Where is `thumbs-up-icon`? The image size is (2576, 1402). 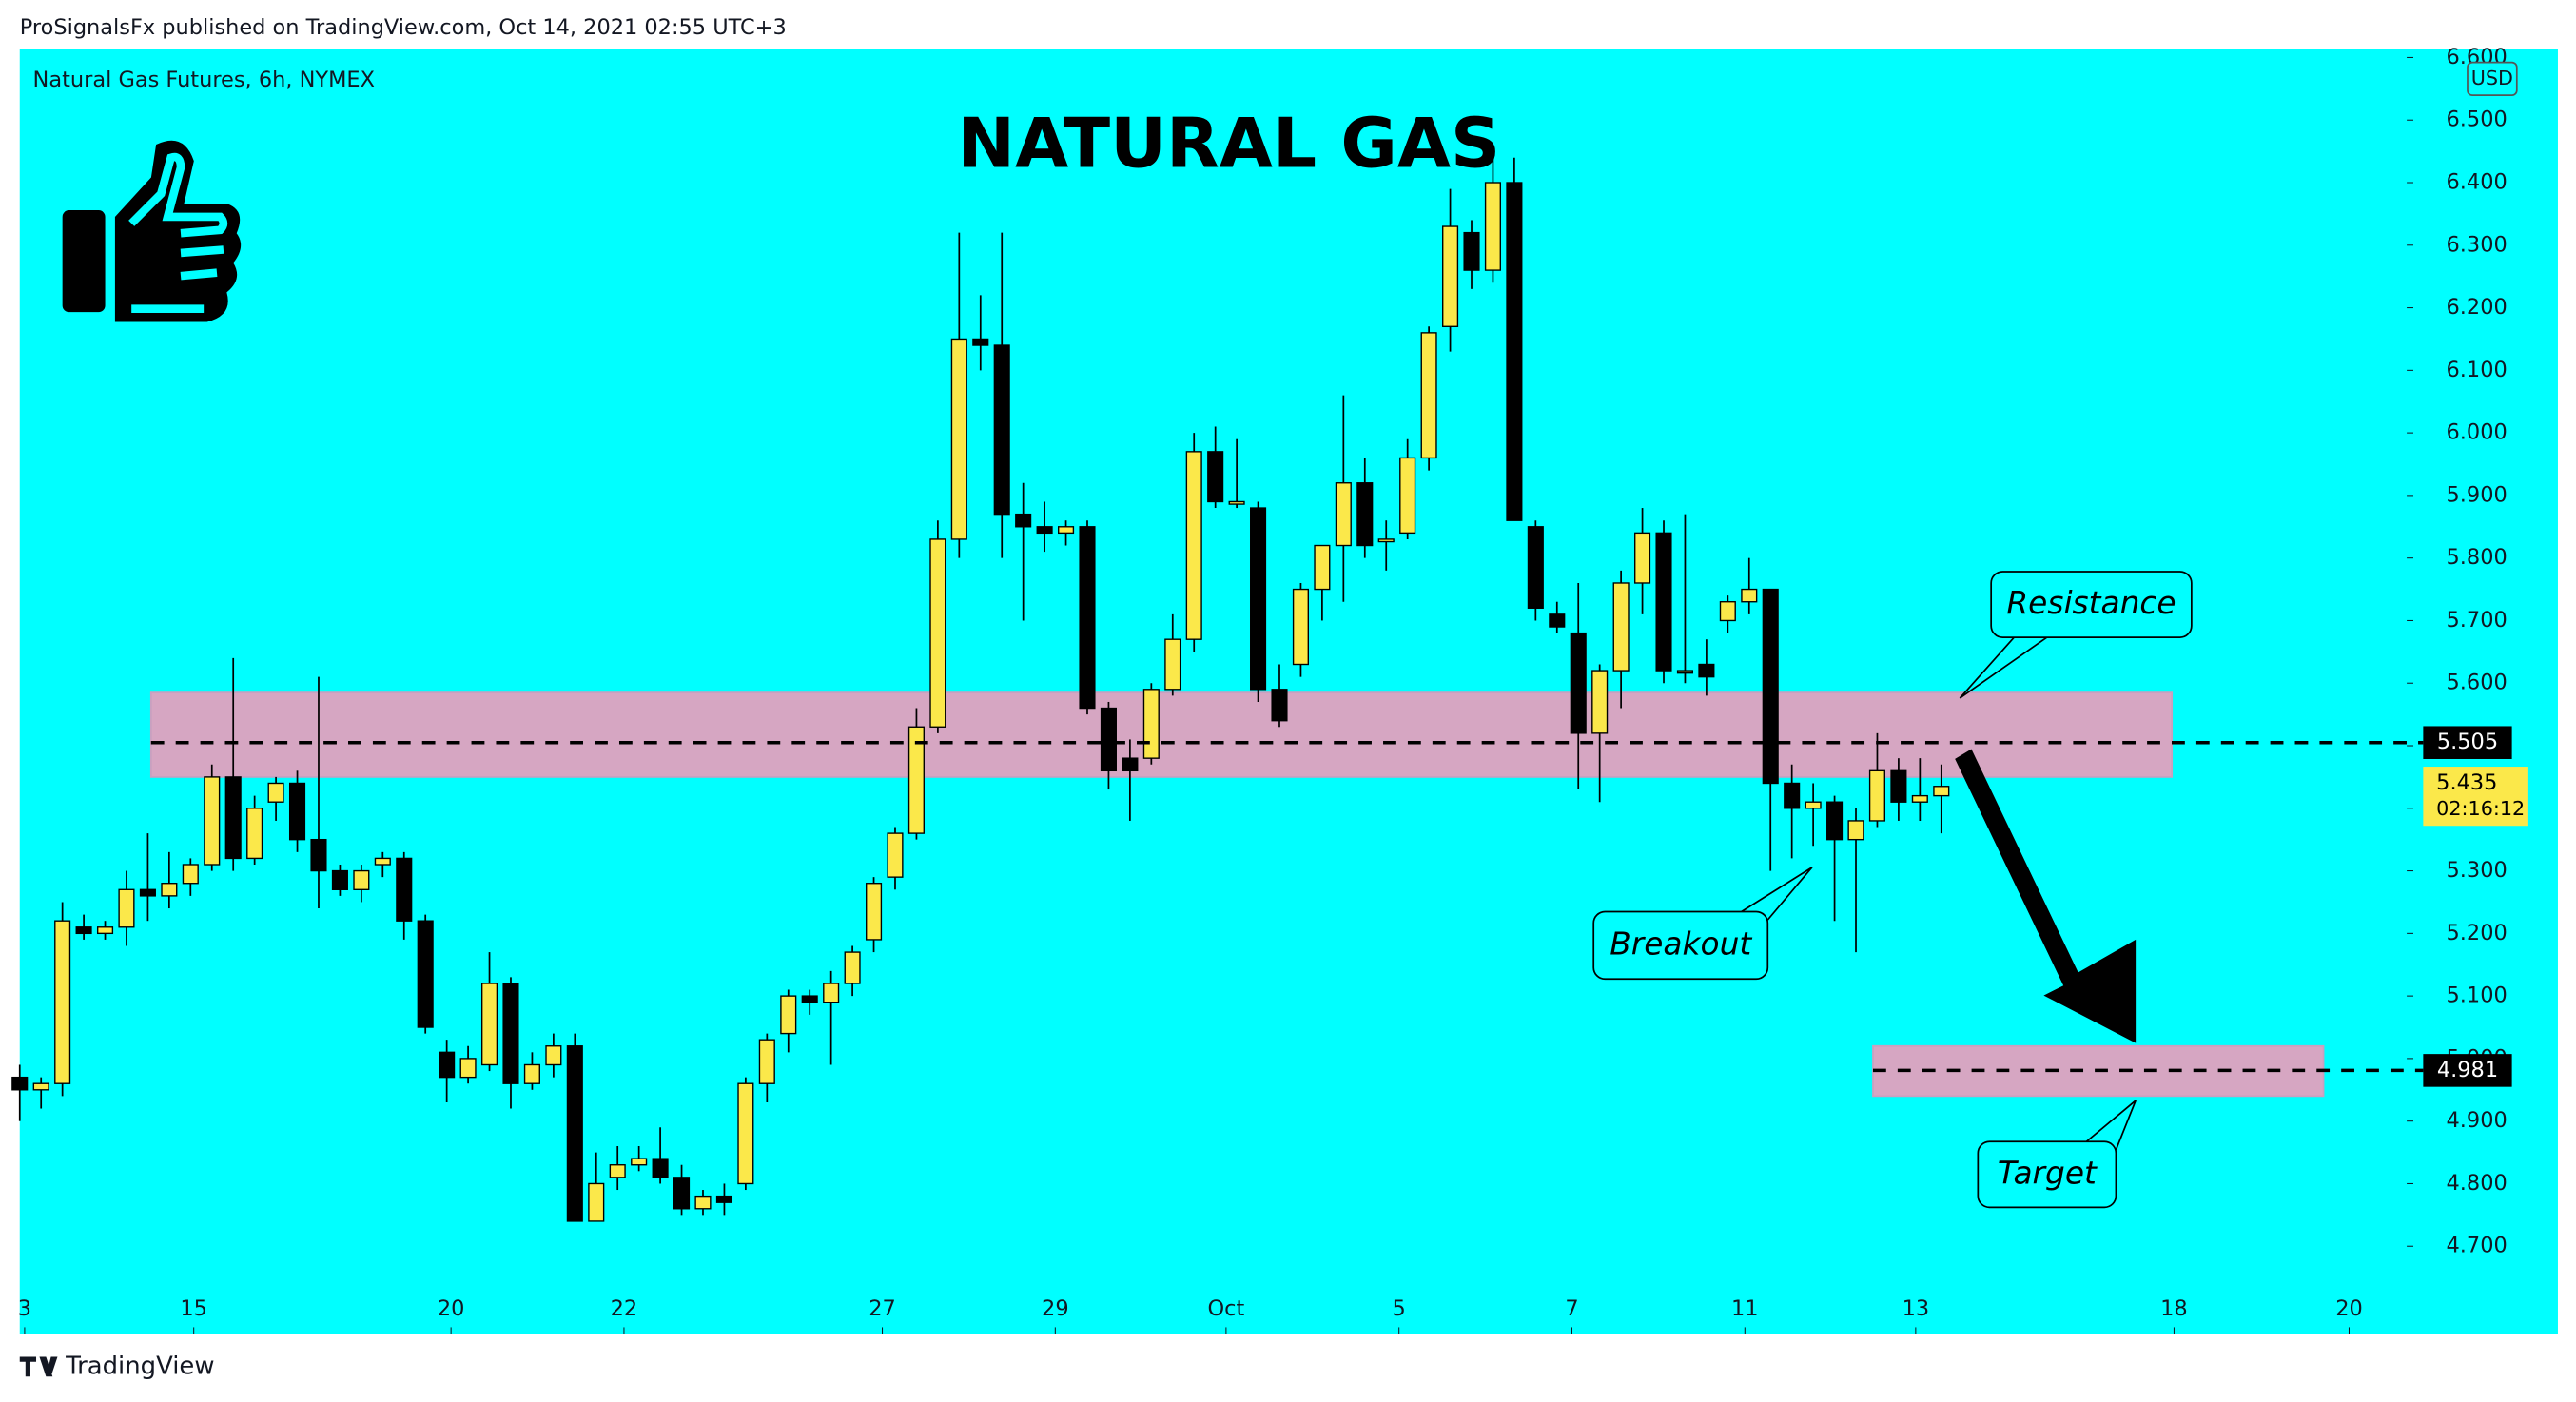
thumbs-up-icon is located at coordinates (152, 231).